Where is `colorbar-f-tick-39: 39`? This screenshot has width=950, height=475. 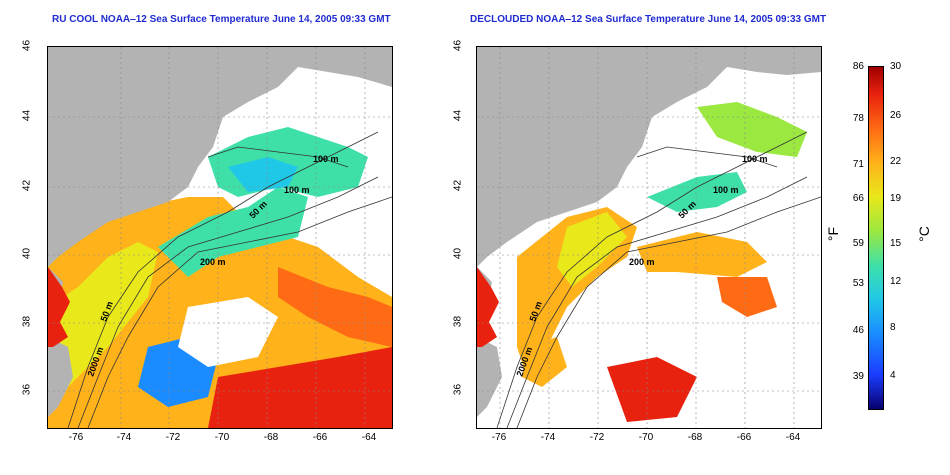
colorbar-f-tick-39: 39 is located at coordinates (858, 376).